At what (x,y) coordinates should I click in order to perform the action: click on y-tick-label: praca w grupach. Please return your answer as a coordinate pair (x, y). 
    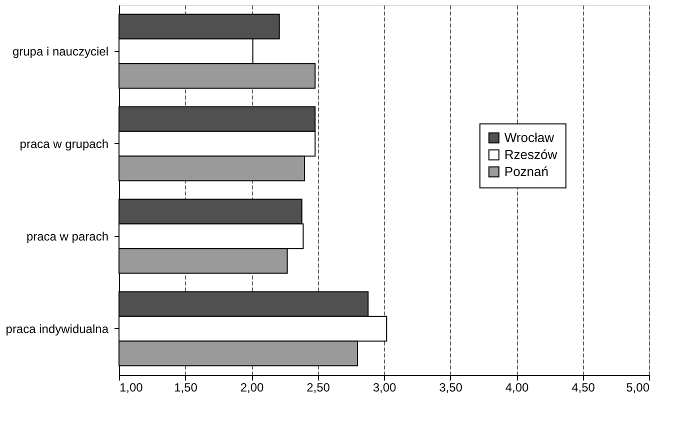
    Looking at the image, I should click on (64, 143).